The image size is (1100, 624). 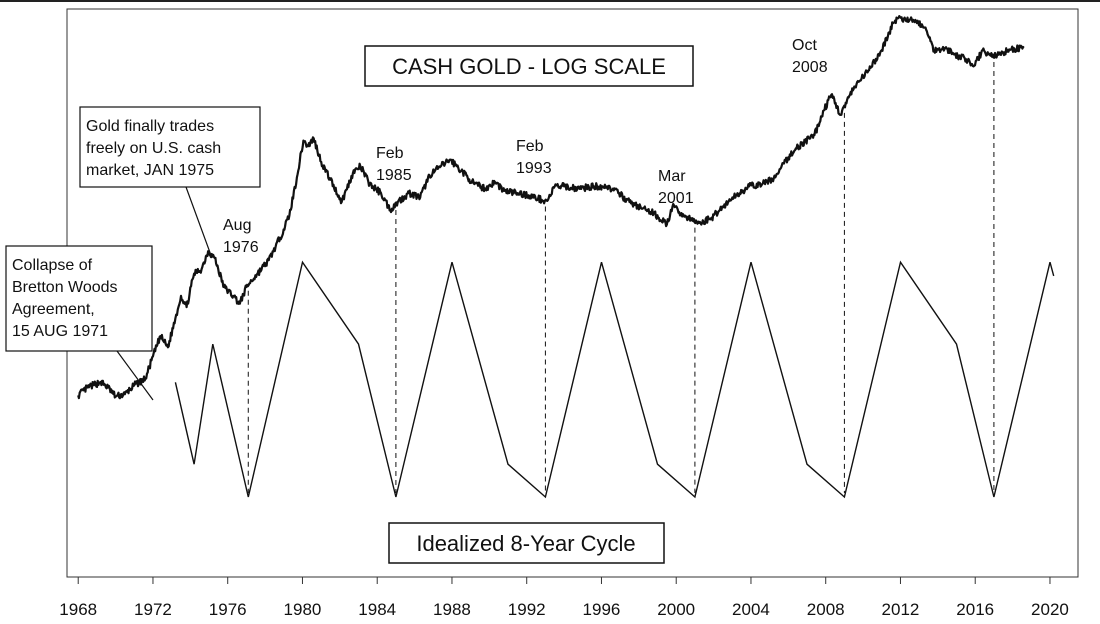 I want to click on x-tick-label: 2012, so click(x=901, y=609).